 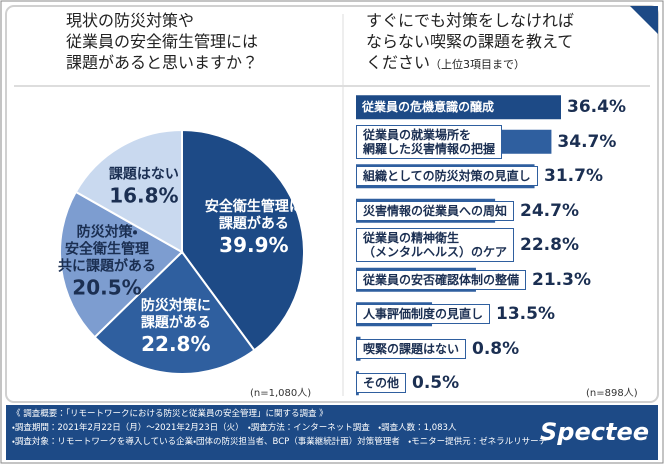 I want to click on bar, so click(x=458, y=107).